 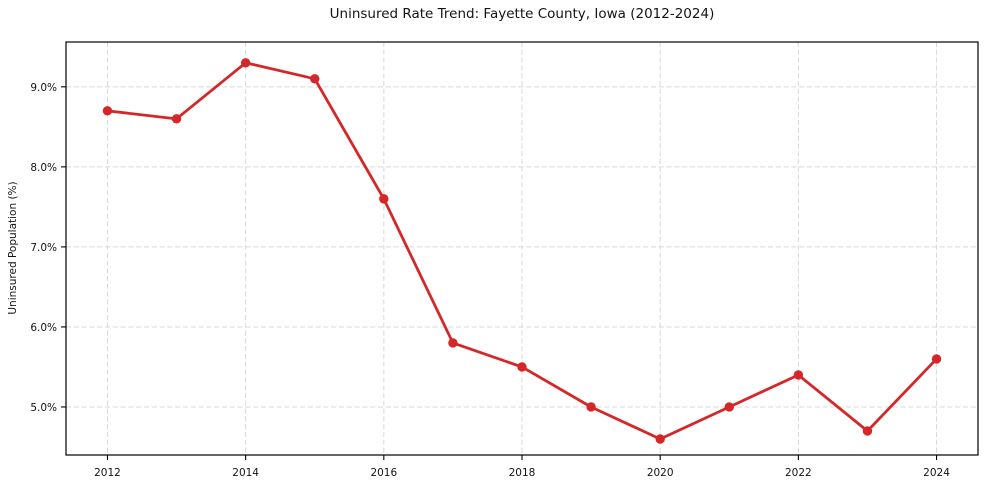 What do you see at coordinates (383, 473) in the screenshot?
I see `x-tick-label: 2016` at bounding box center [383, 473].